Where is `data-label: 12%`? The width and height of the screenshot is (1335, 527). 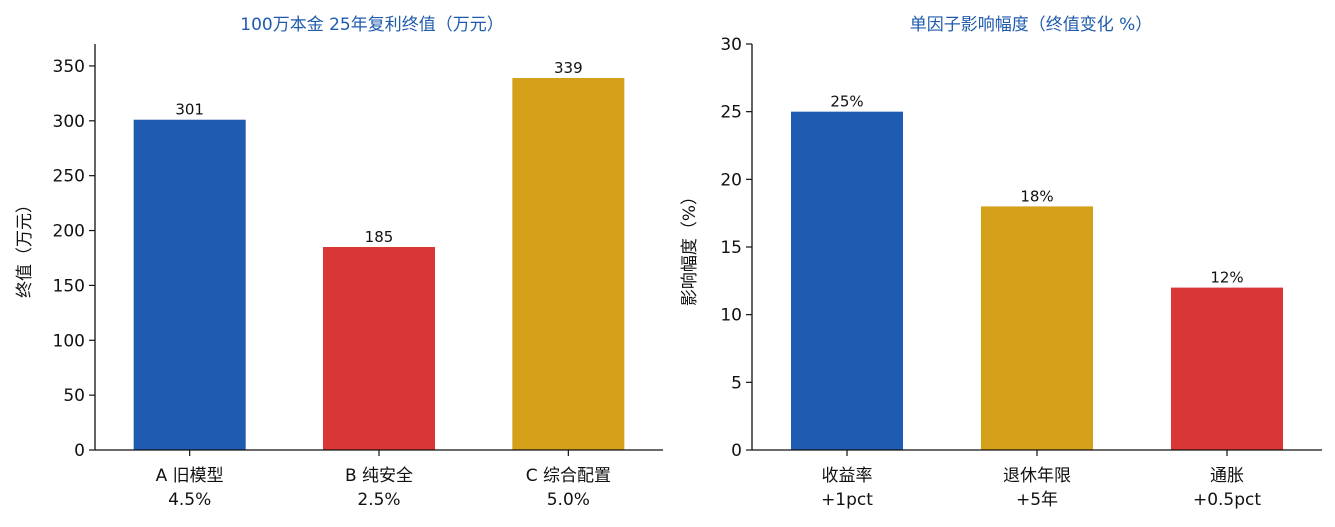
data-label: 12% is located at coordinates (1226, 278).